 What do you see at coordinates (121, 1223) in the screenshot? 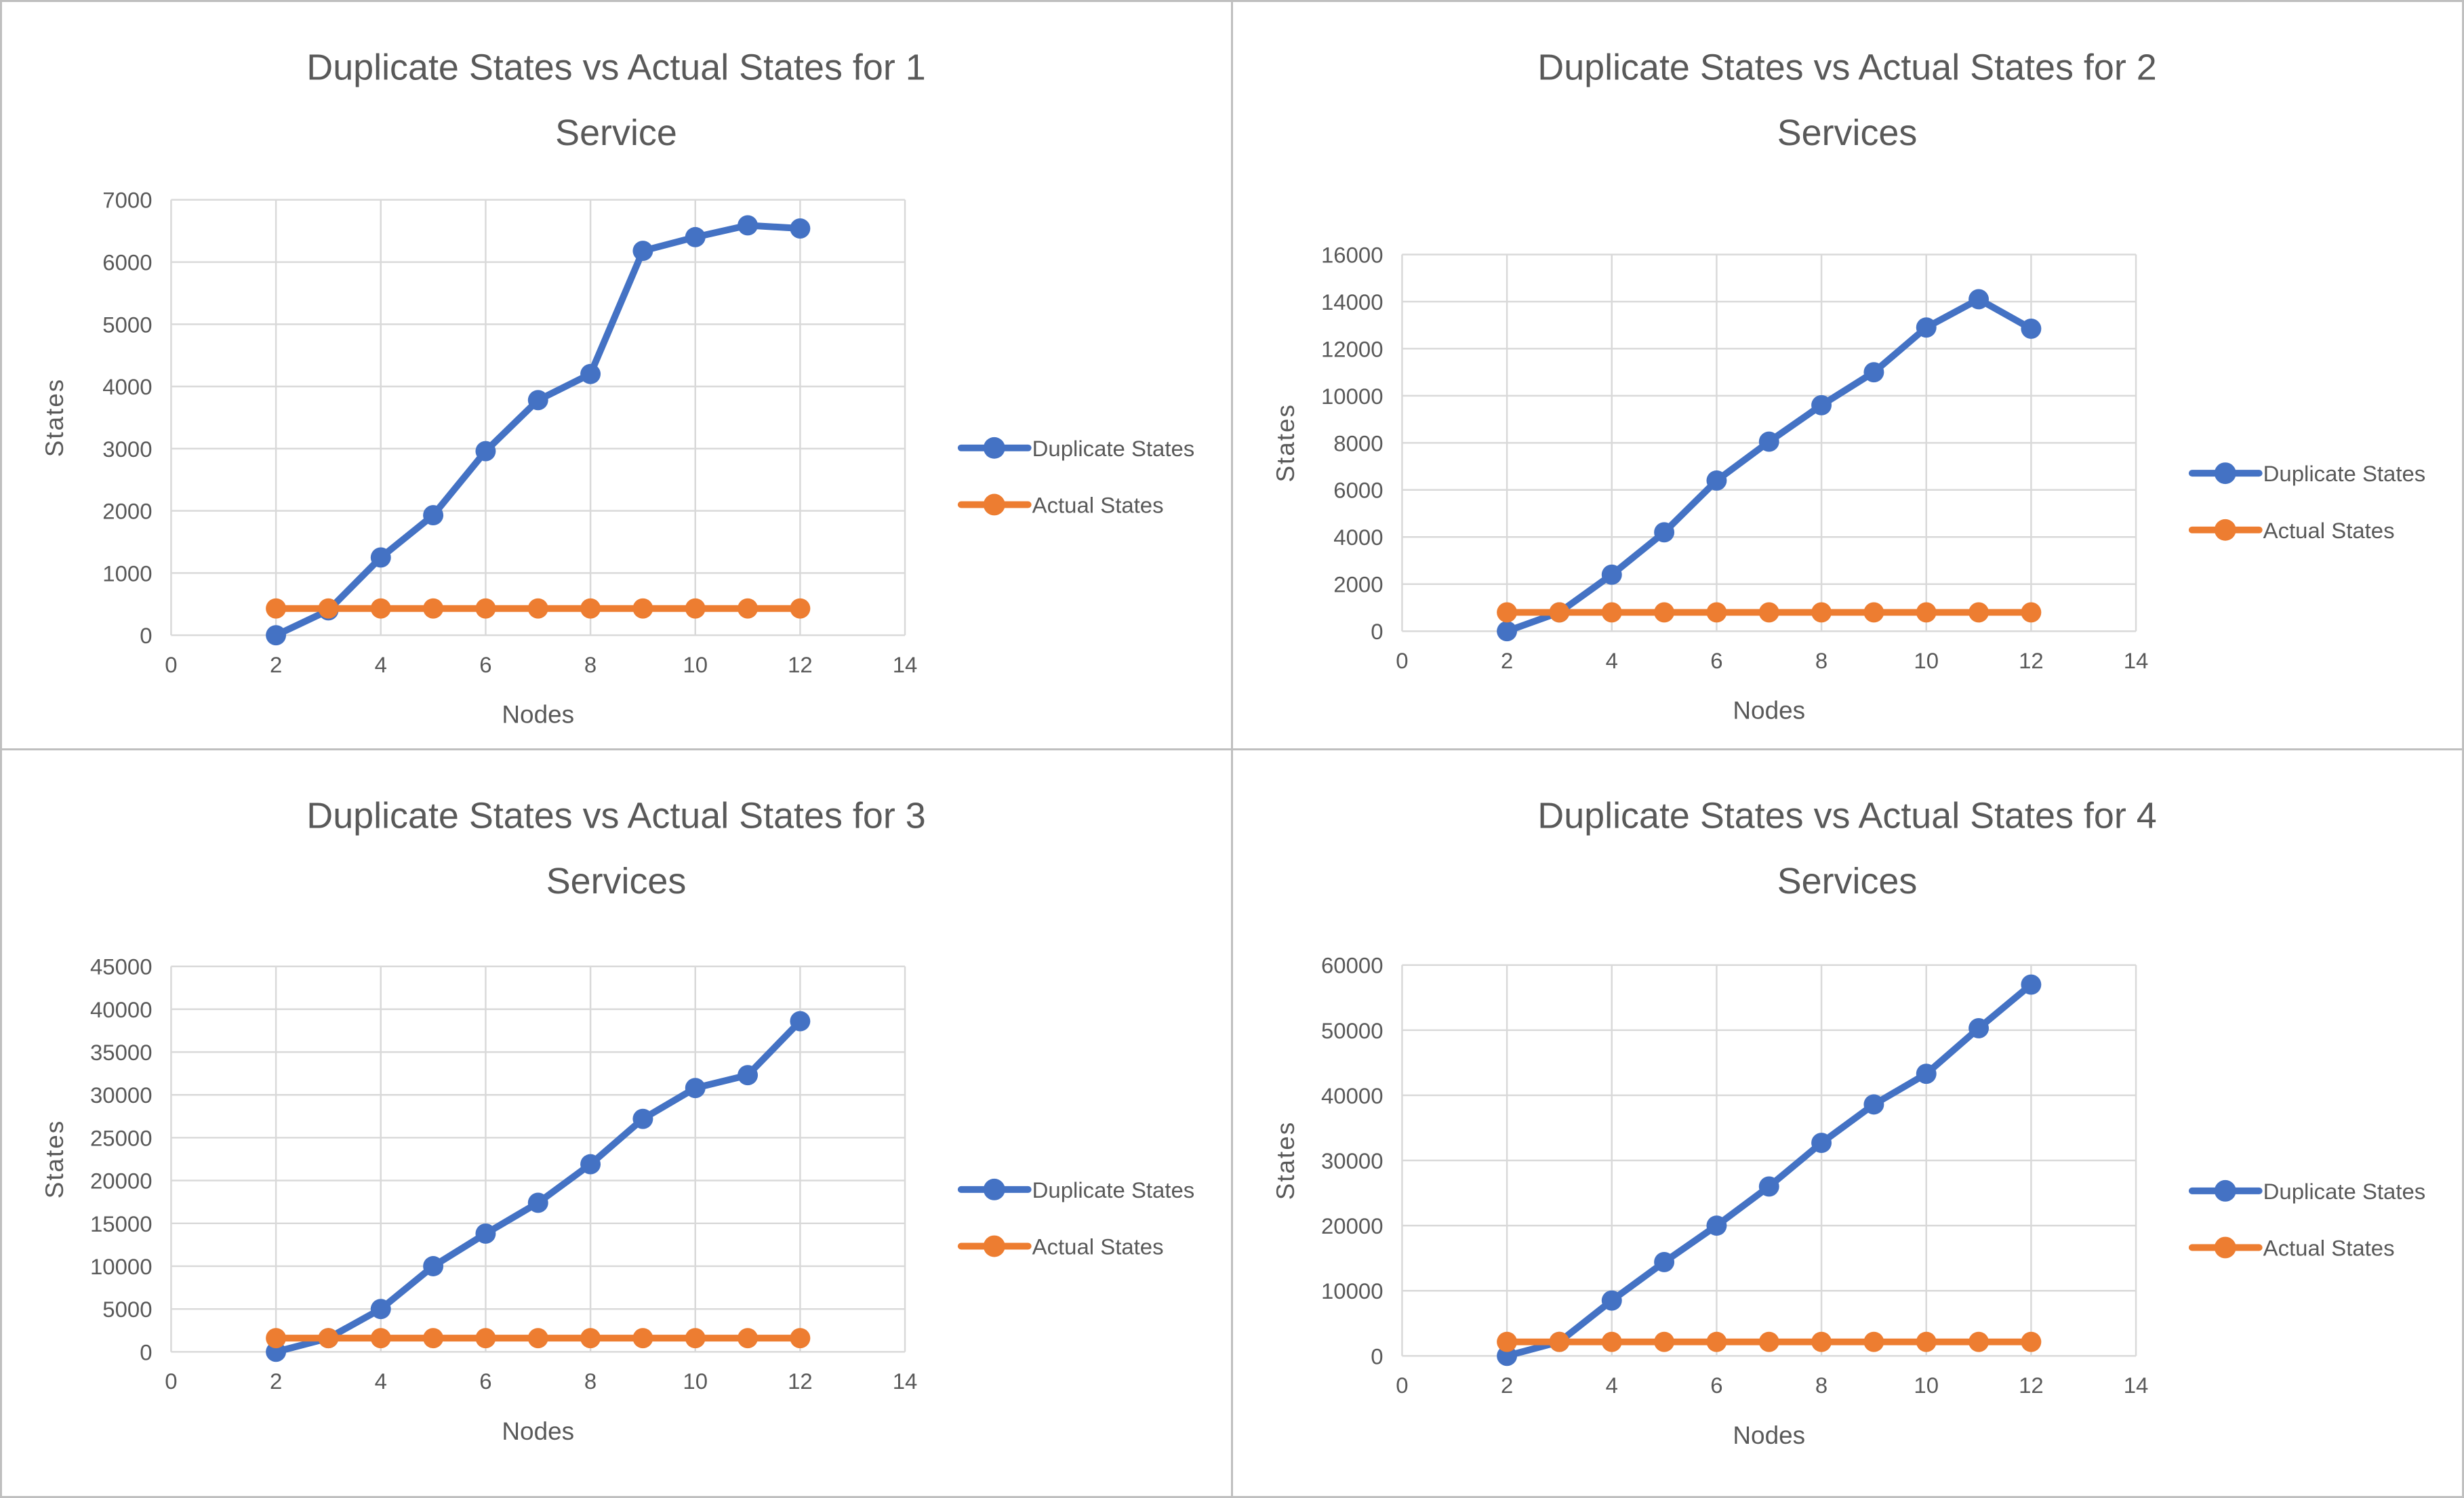
I see `y-tick-label: 15000` at bounding box center [121, 1223].